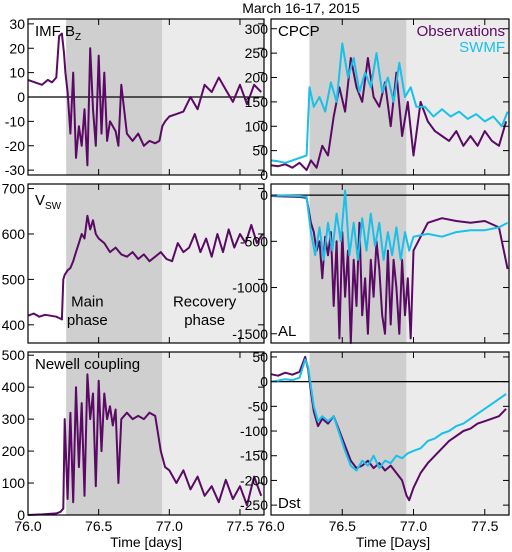 The height and width of the screenshot is (552, 512). I want to click on panel-label-newell: Newell coupling, so click(87, 364).